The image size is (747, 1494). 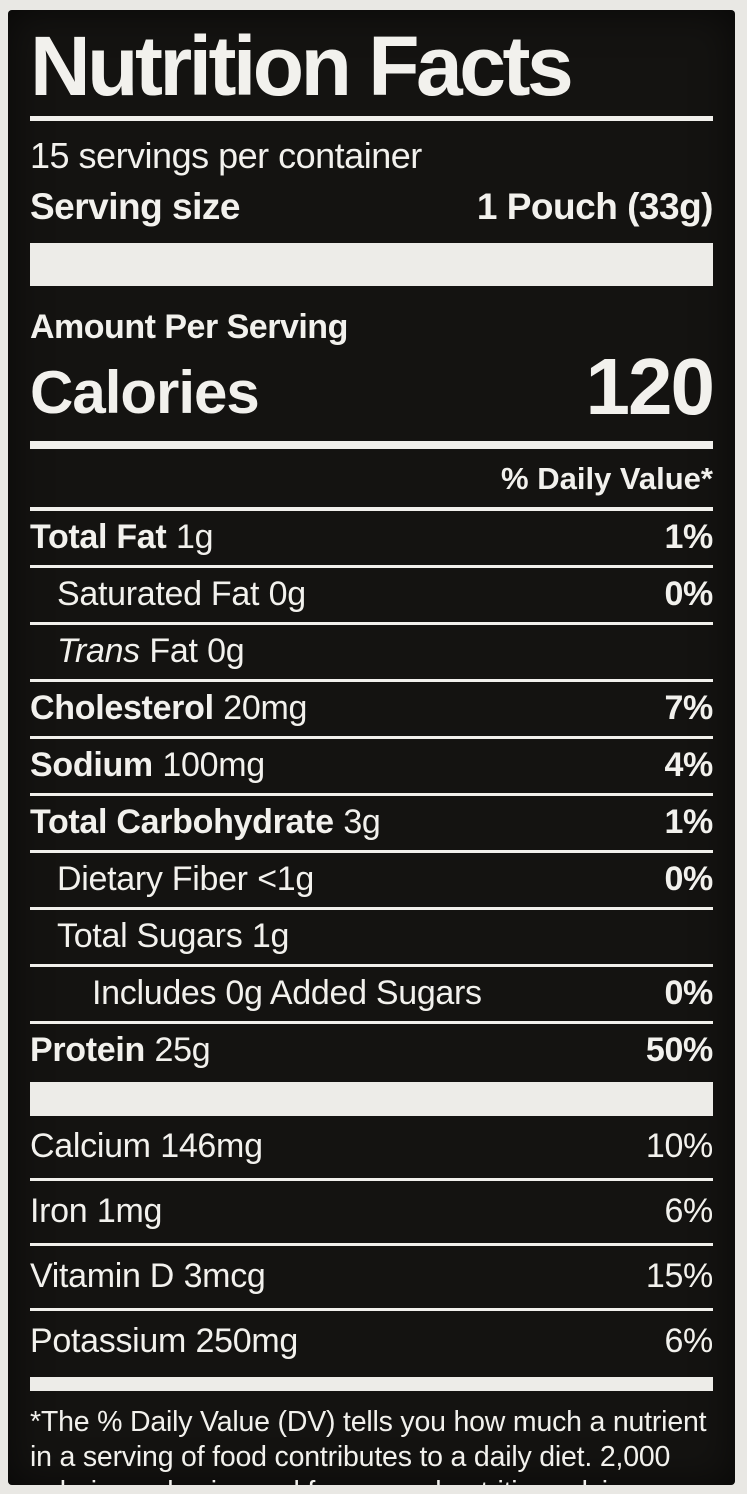 I want to click on daily-value-header: % Daily Value*, so click(x=607, y=478).